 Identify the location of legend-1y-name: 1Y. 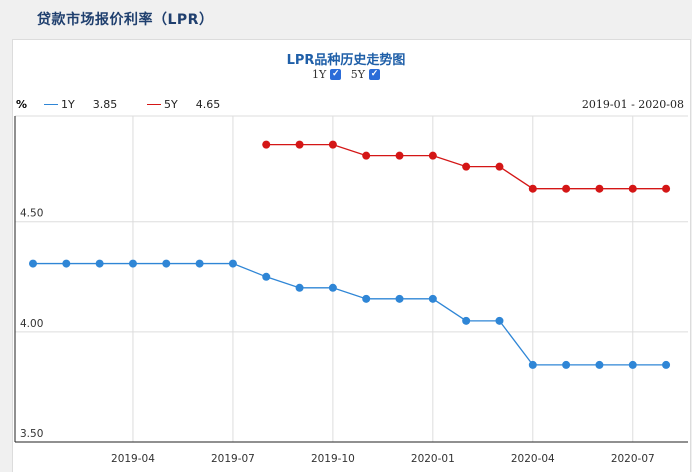
(68, 104).